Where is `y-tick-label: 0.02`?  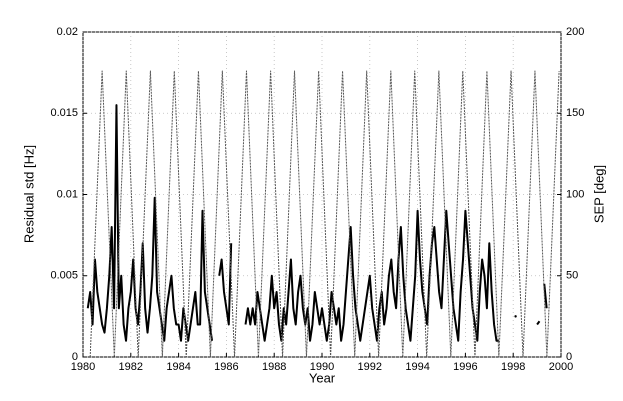 y-tick-label: 0.02 is located at coordinates (67, 32).